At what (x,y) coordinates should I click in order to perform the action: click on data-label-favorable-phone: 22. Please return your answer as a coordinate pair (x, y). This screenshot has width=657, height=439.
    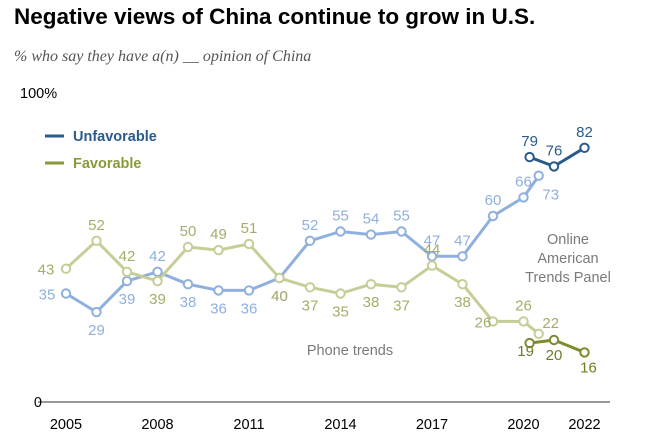
    Looking at the image, I should click on (550, 323).